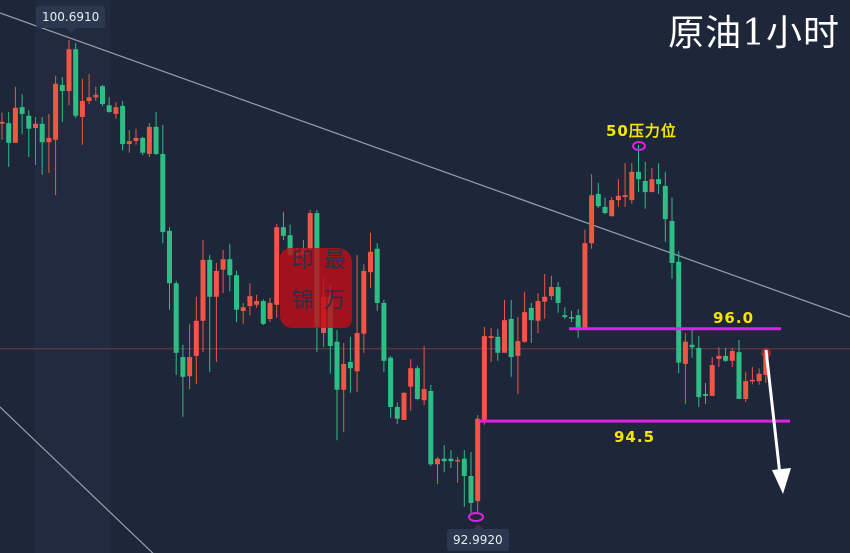  What do you see at coordinates (478, 537) in the screenshot?
I see `low-price-tooltip: 92.9920` at bounding box center [478, 537].